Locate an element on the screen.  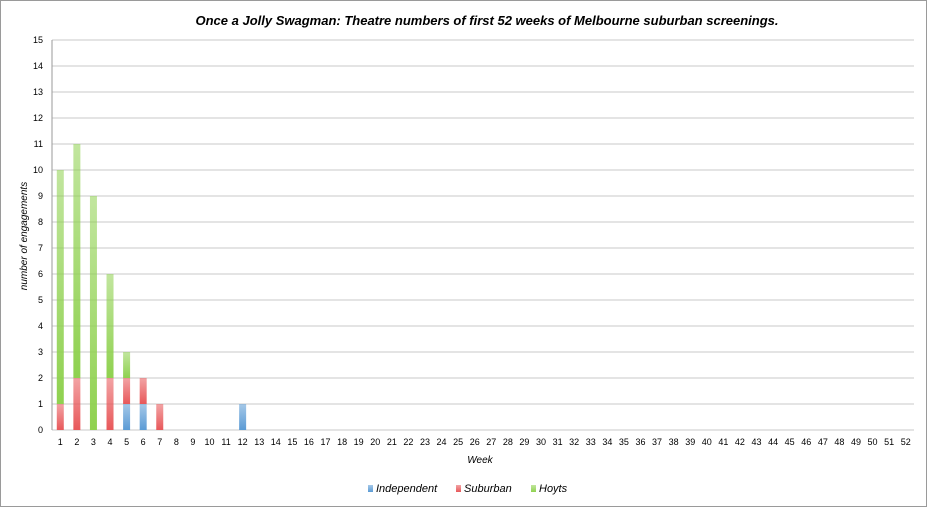
x-tick-label: 27 is located at coordinates (491, 442).